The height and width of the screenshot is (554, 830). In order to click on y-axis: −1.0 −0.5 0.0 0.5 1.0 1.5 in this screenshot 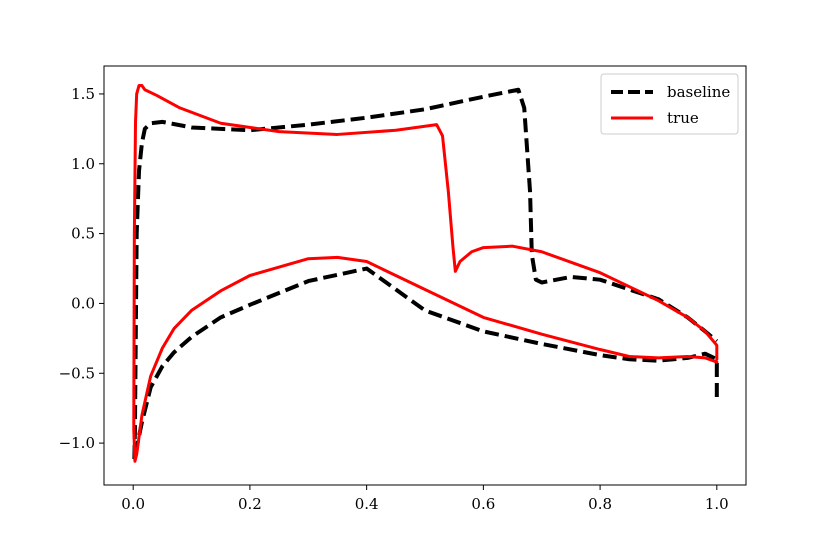, I will do `click(81, 268)`.